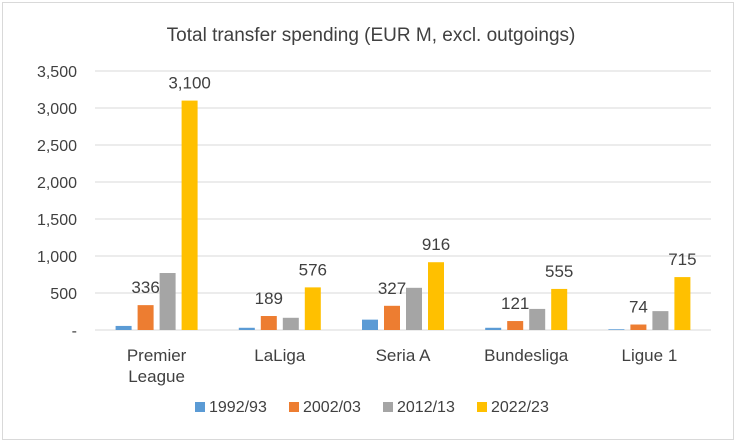  Describe the element at coordinates (157, 366) in the screenshot. I see `category-label: Premier League` at that location.